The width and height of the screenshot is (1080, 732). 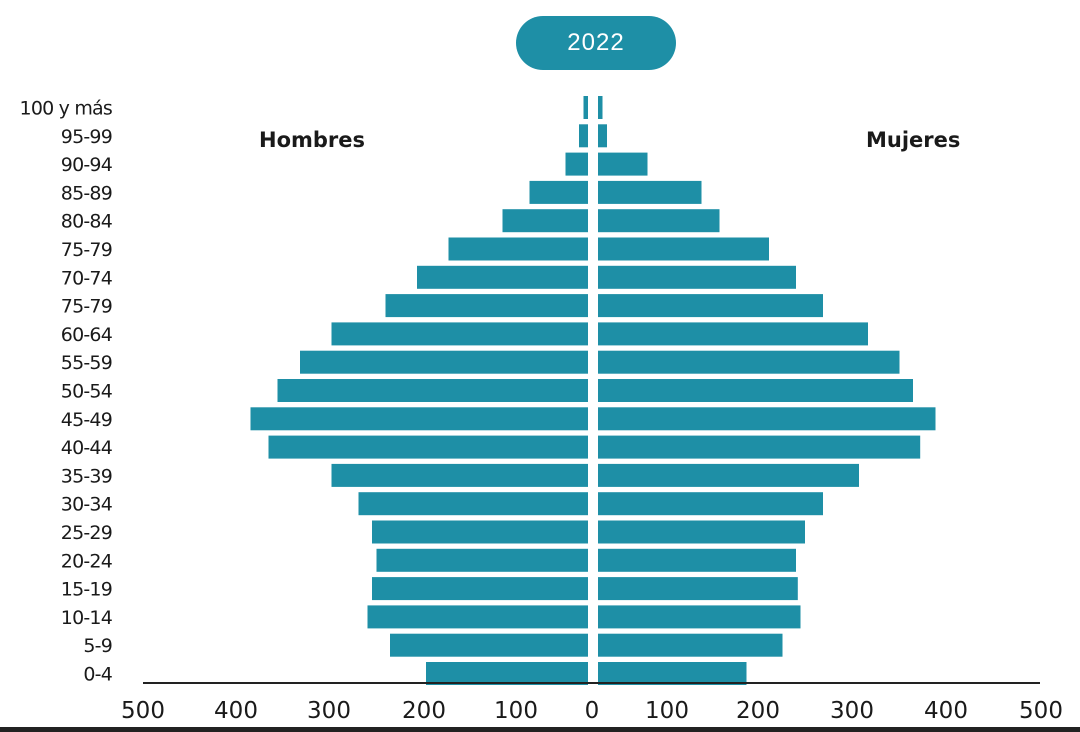 What do you see at coordinates (516, 711) in the screenshot?
I see `x-tick-label-4: 100` at bounding box center [516, 711].